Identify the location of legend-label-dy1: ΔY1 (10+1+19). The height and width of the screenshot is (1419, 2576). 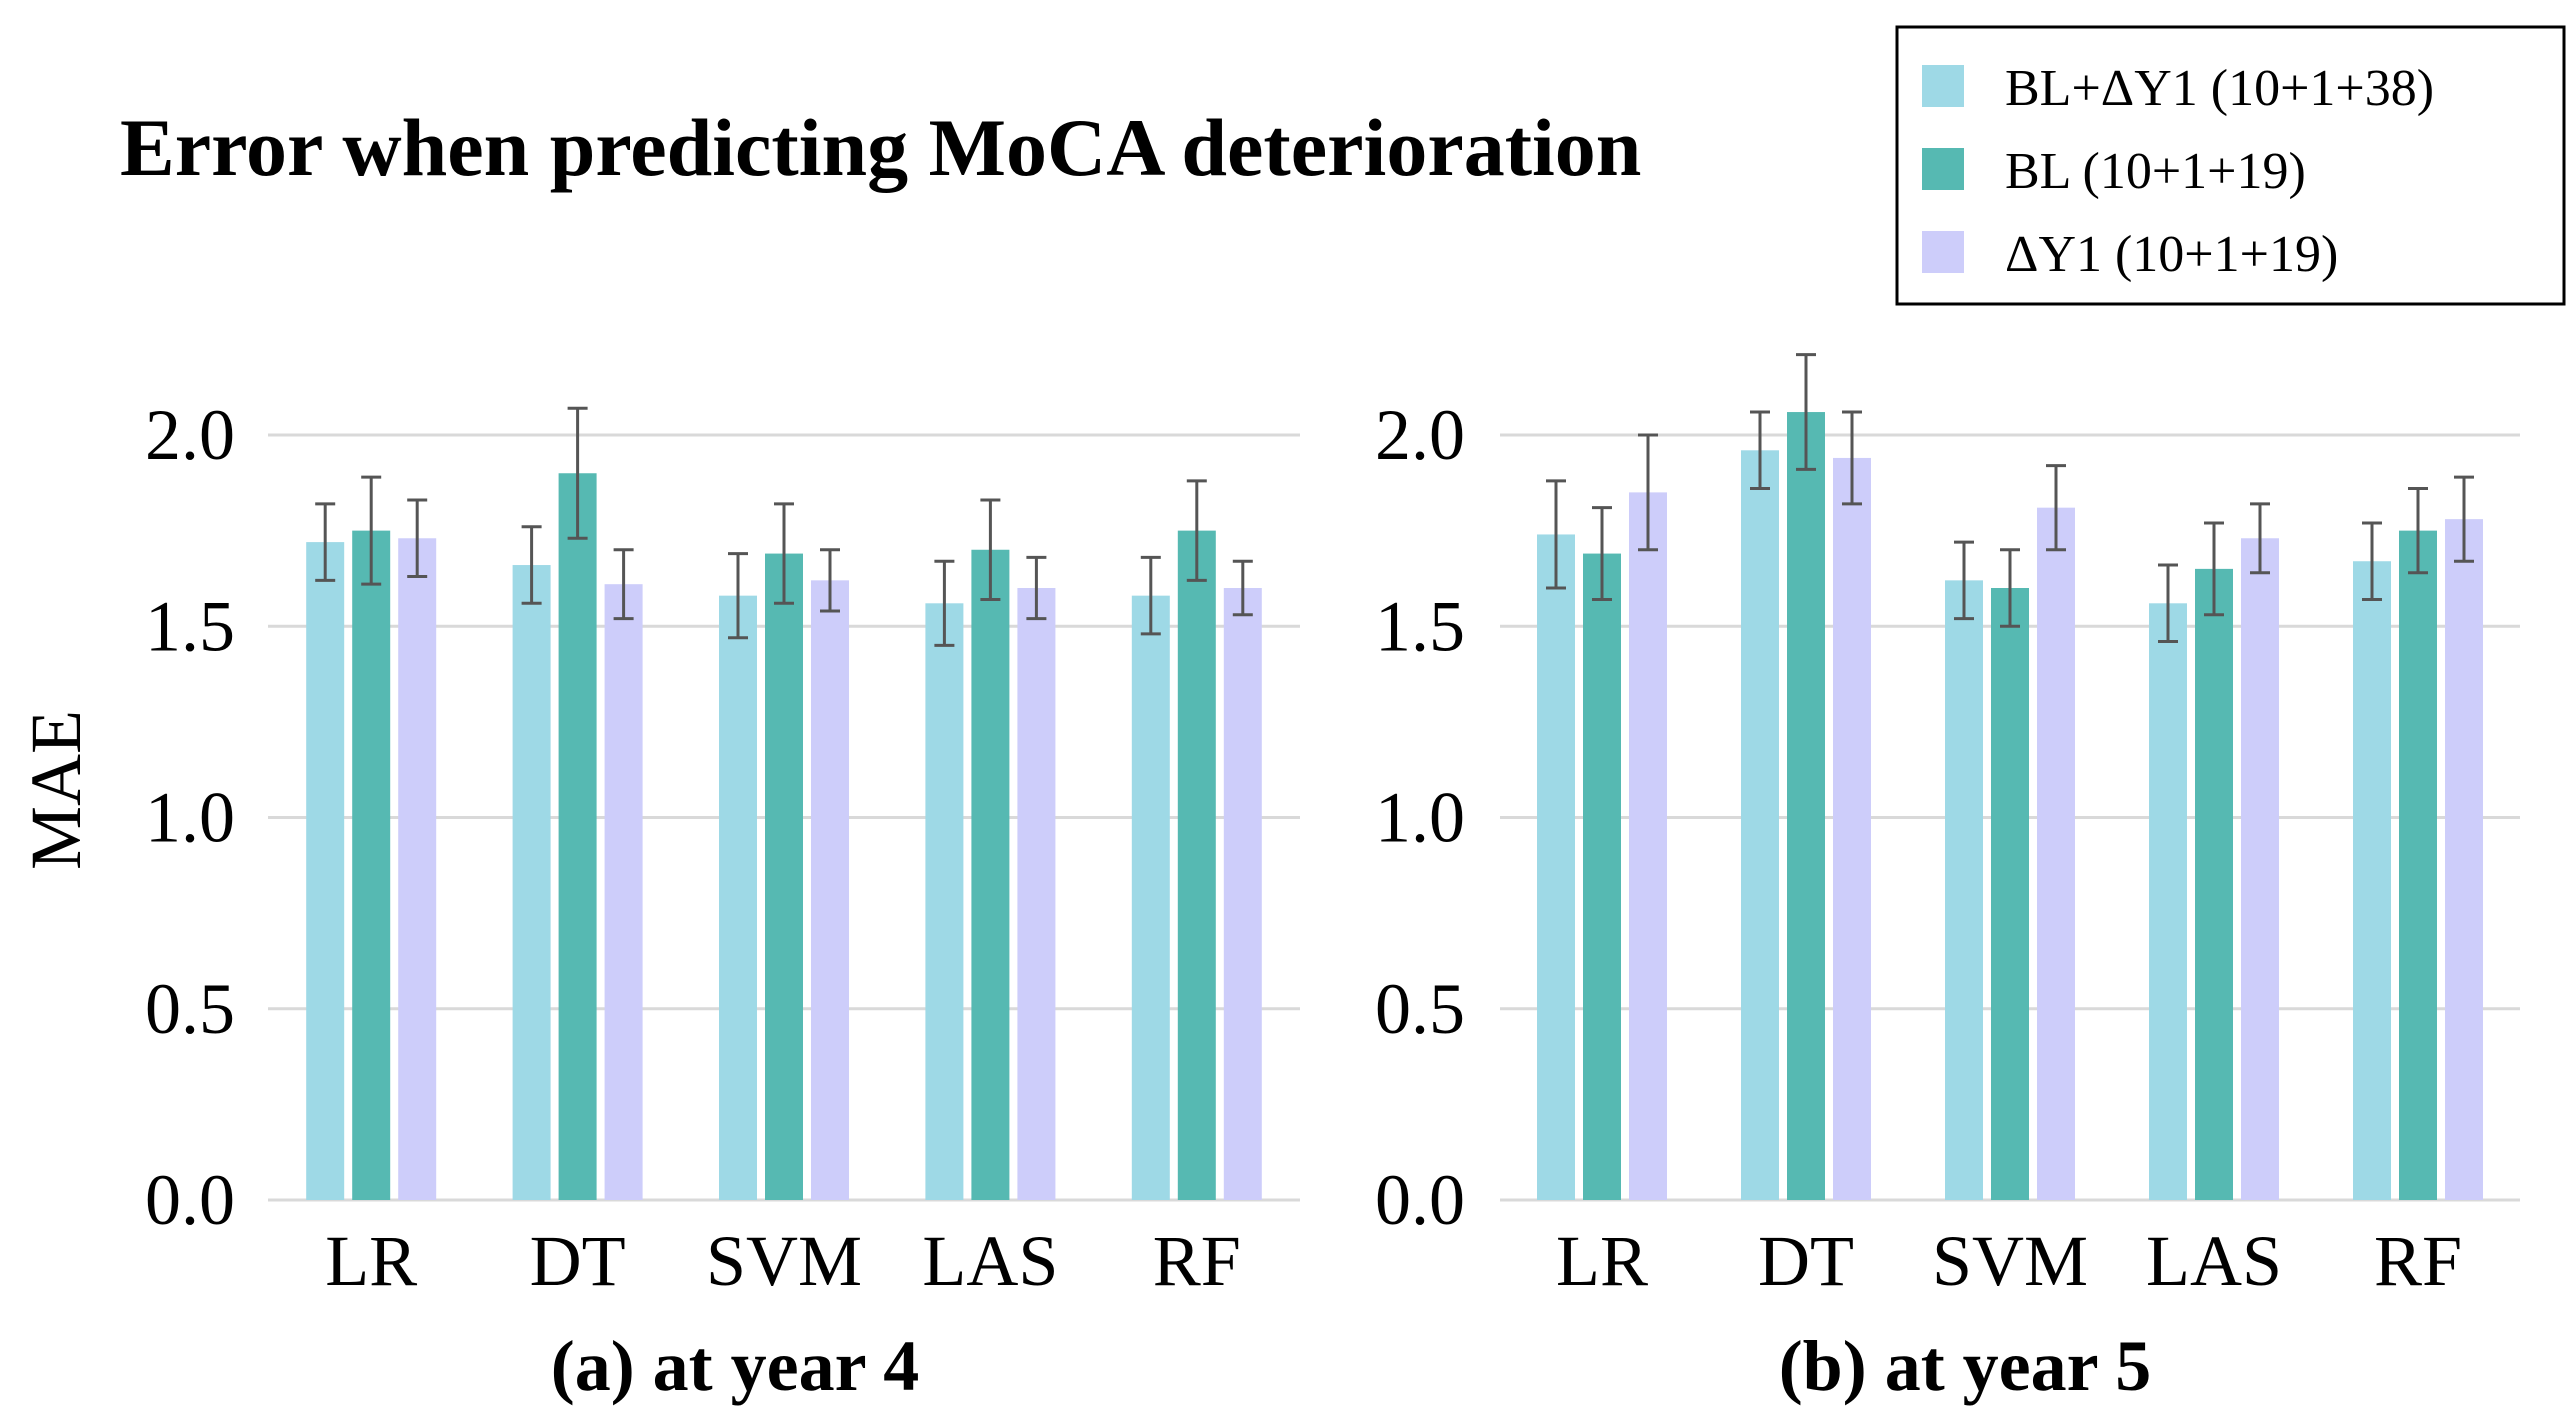
(2171, 254).